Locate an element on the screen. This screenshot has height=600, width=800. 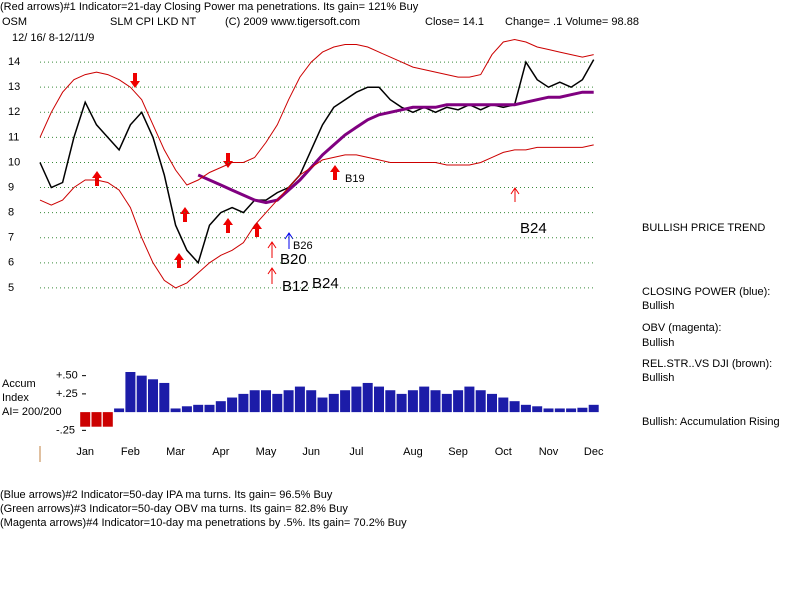
annotation: B12 is located at coordinates (295, 286).